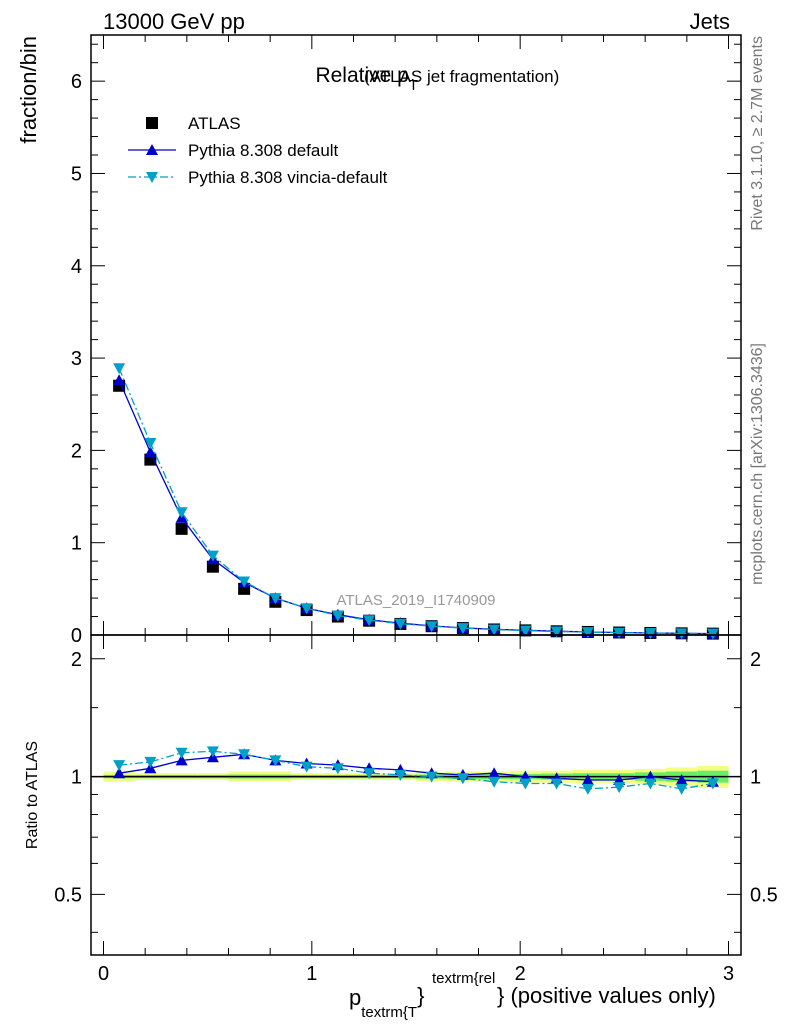 Image resolution: width=786 pixels, height=1024 pixels. Describe the element at coordinates (76, 660) in the screenshot. I see `ratio-ytick-label-left-2: 2` at that location.